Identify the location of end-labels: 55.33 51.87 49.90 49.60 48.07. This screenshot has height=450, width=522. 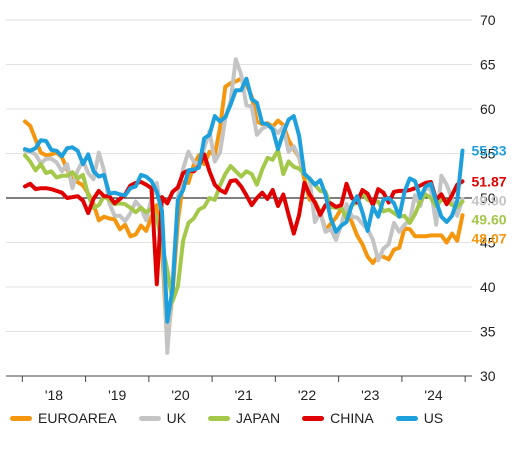
(489, 195).